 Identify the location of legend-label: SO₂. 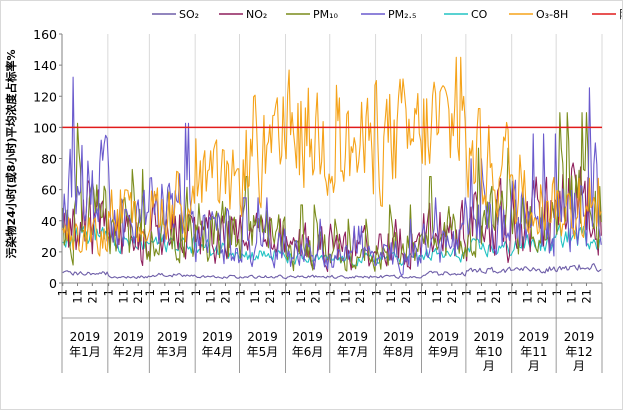
(189, 14).